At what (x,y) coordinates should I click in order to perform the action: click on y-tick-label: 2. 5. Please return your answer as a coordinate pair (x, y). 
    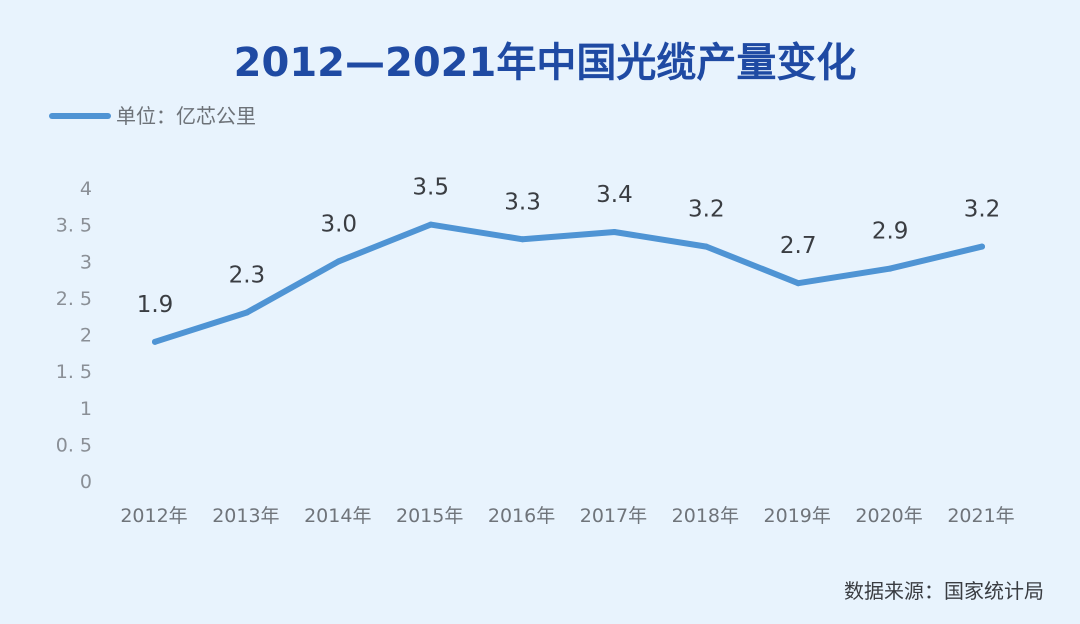
    Looking at the image, I should click on (74, 299).